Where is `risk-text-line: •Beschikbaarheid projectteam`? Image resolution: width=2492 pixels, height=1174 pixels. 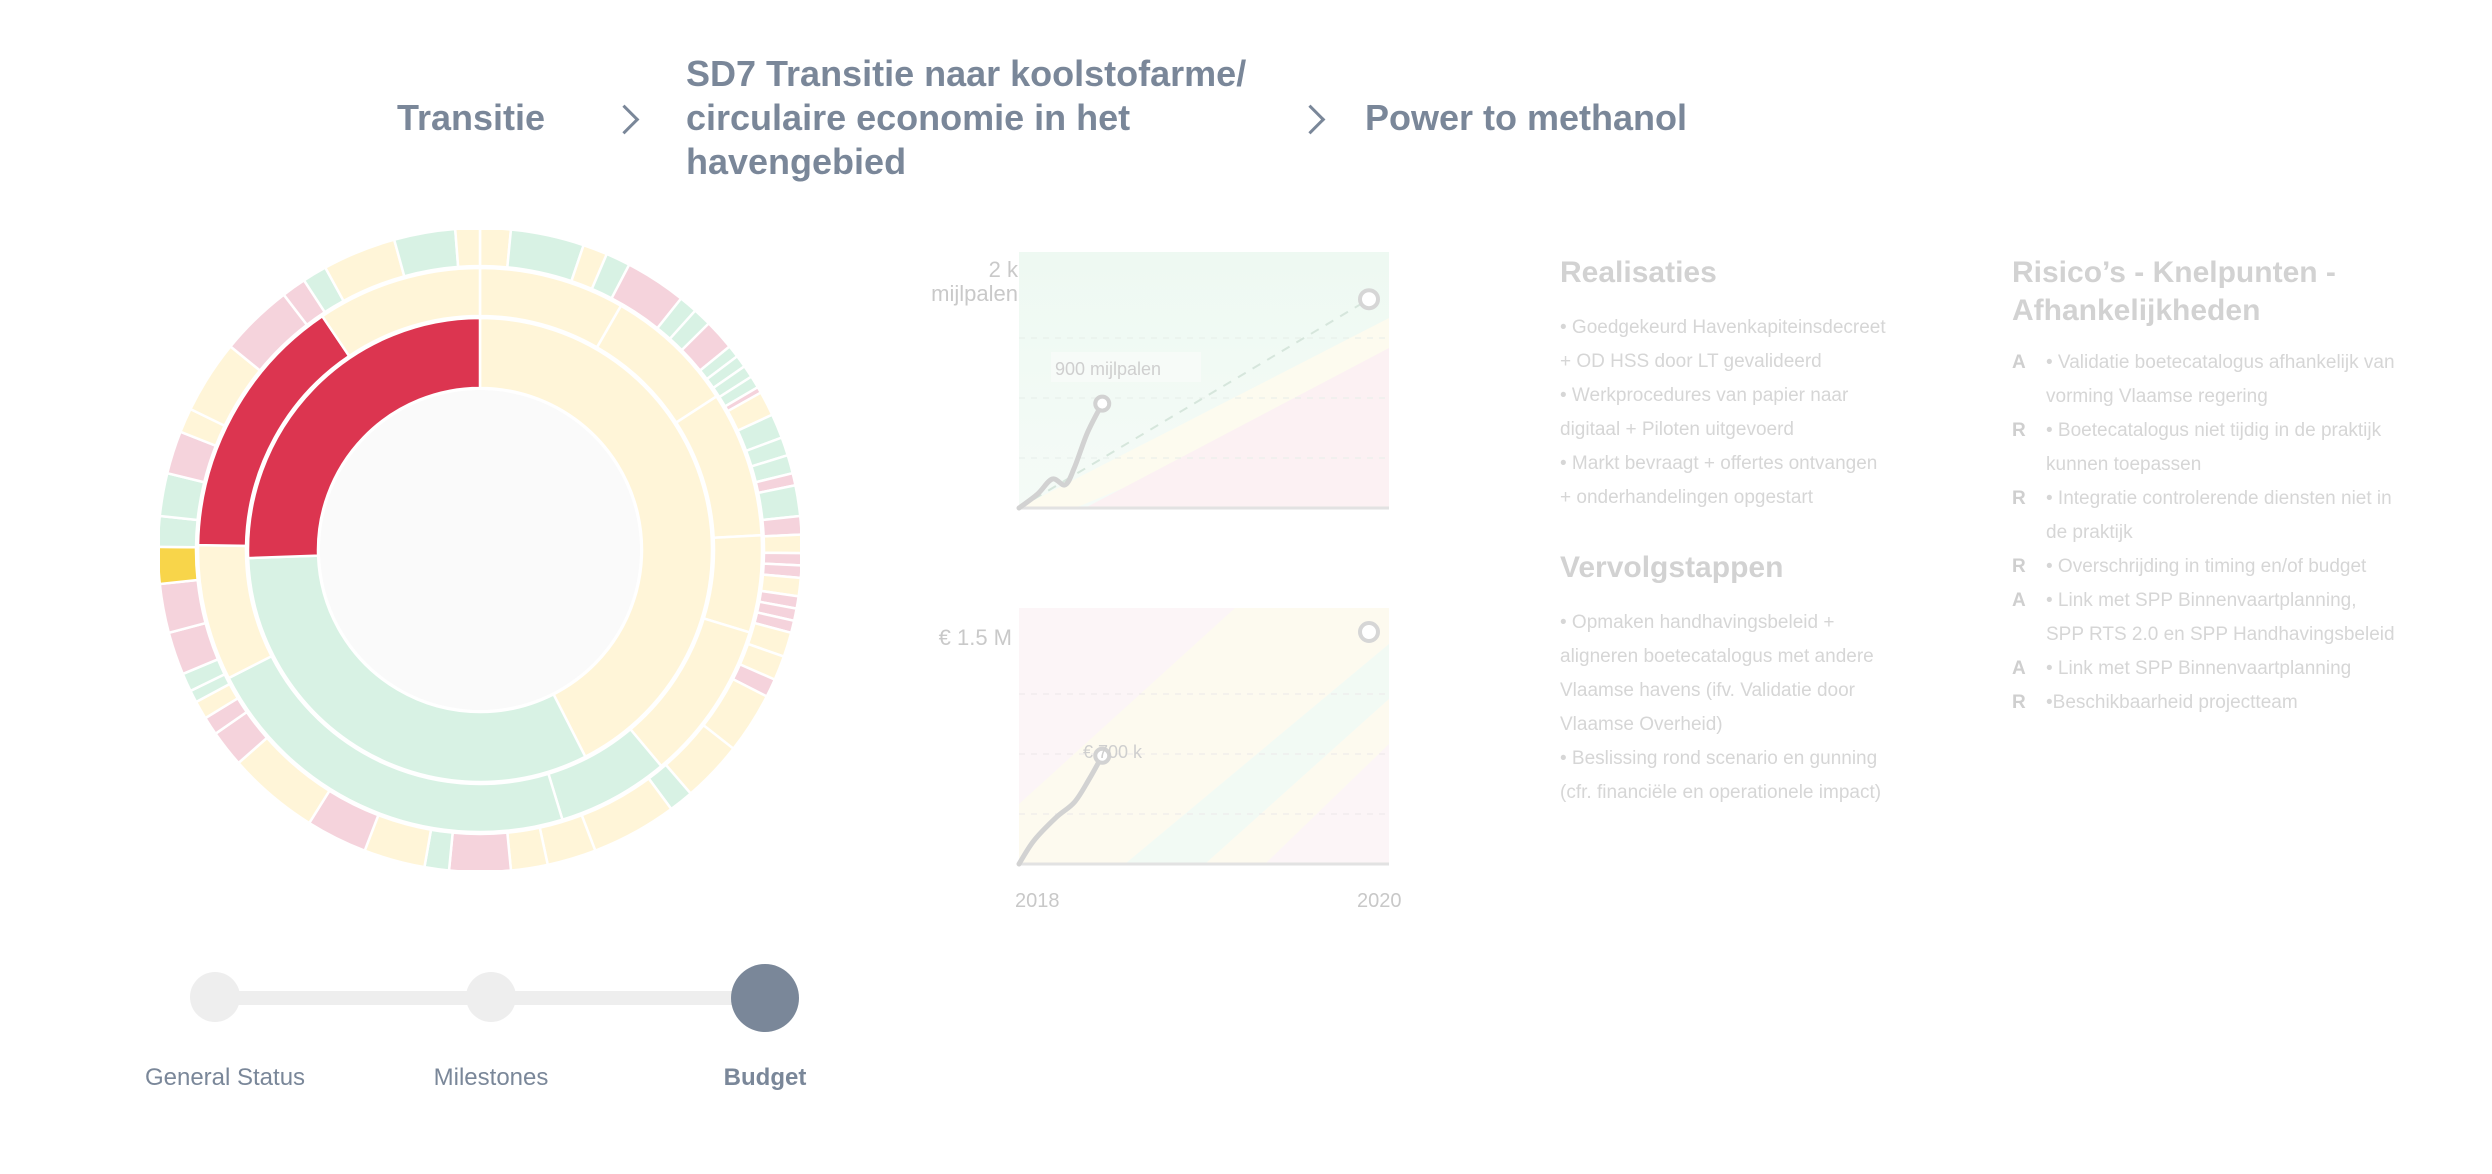
risk-text-line: •Beschikbaarheid projectteam is located at coordinates (2172, 702).